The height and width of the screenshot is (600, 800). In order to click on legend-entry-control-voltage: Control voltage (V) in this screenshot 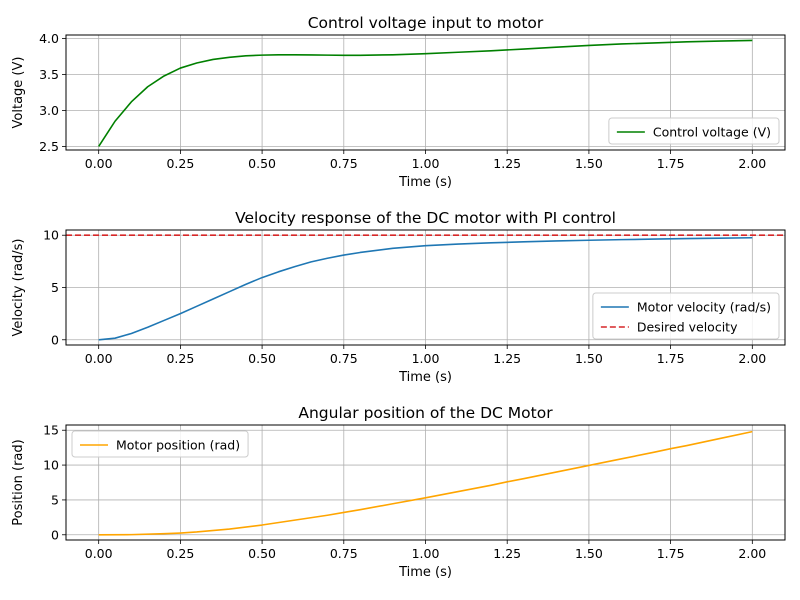, I will do `click(693, 132)`.